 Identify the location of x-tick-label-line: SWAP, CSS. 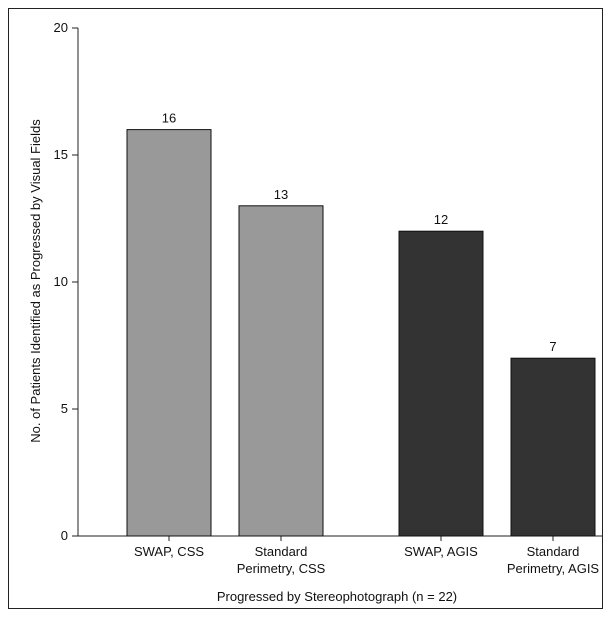
(169, 551).